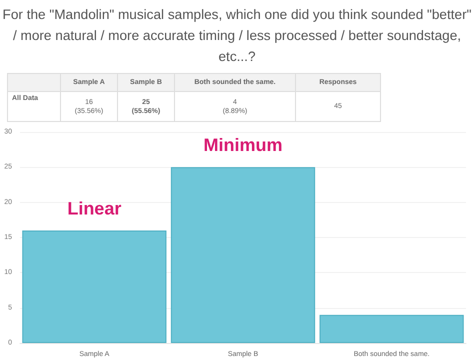 This screenshot has height=359, width=474. I want to click on annotation: Linear, so click(94, 208).